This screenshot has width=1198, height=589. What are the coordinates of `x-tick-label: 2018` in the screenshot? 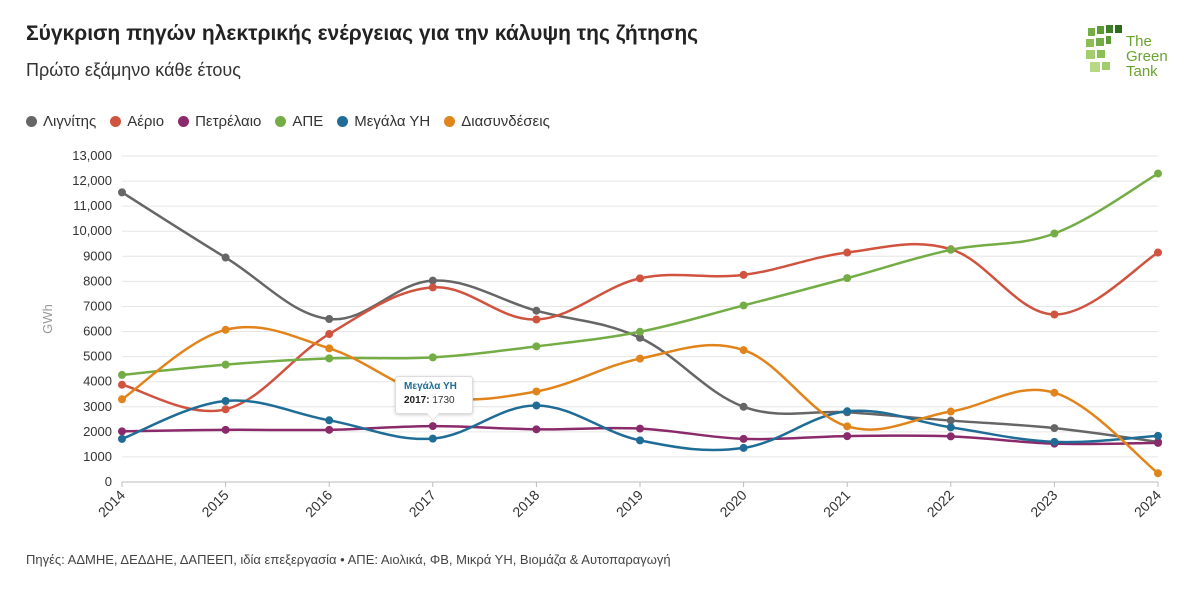 It's located at (525, 503).